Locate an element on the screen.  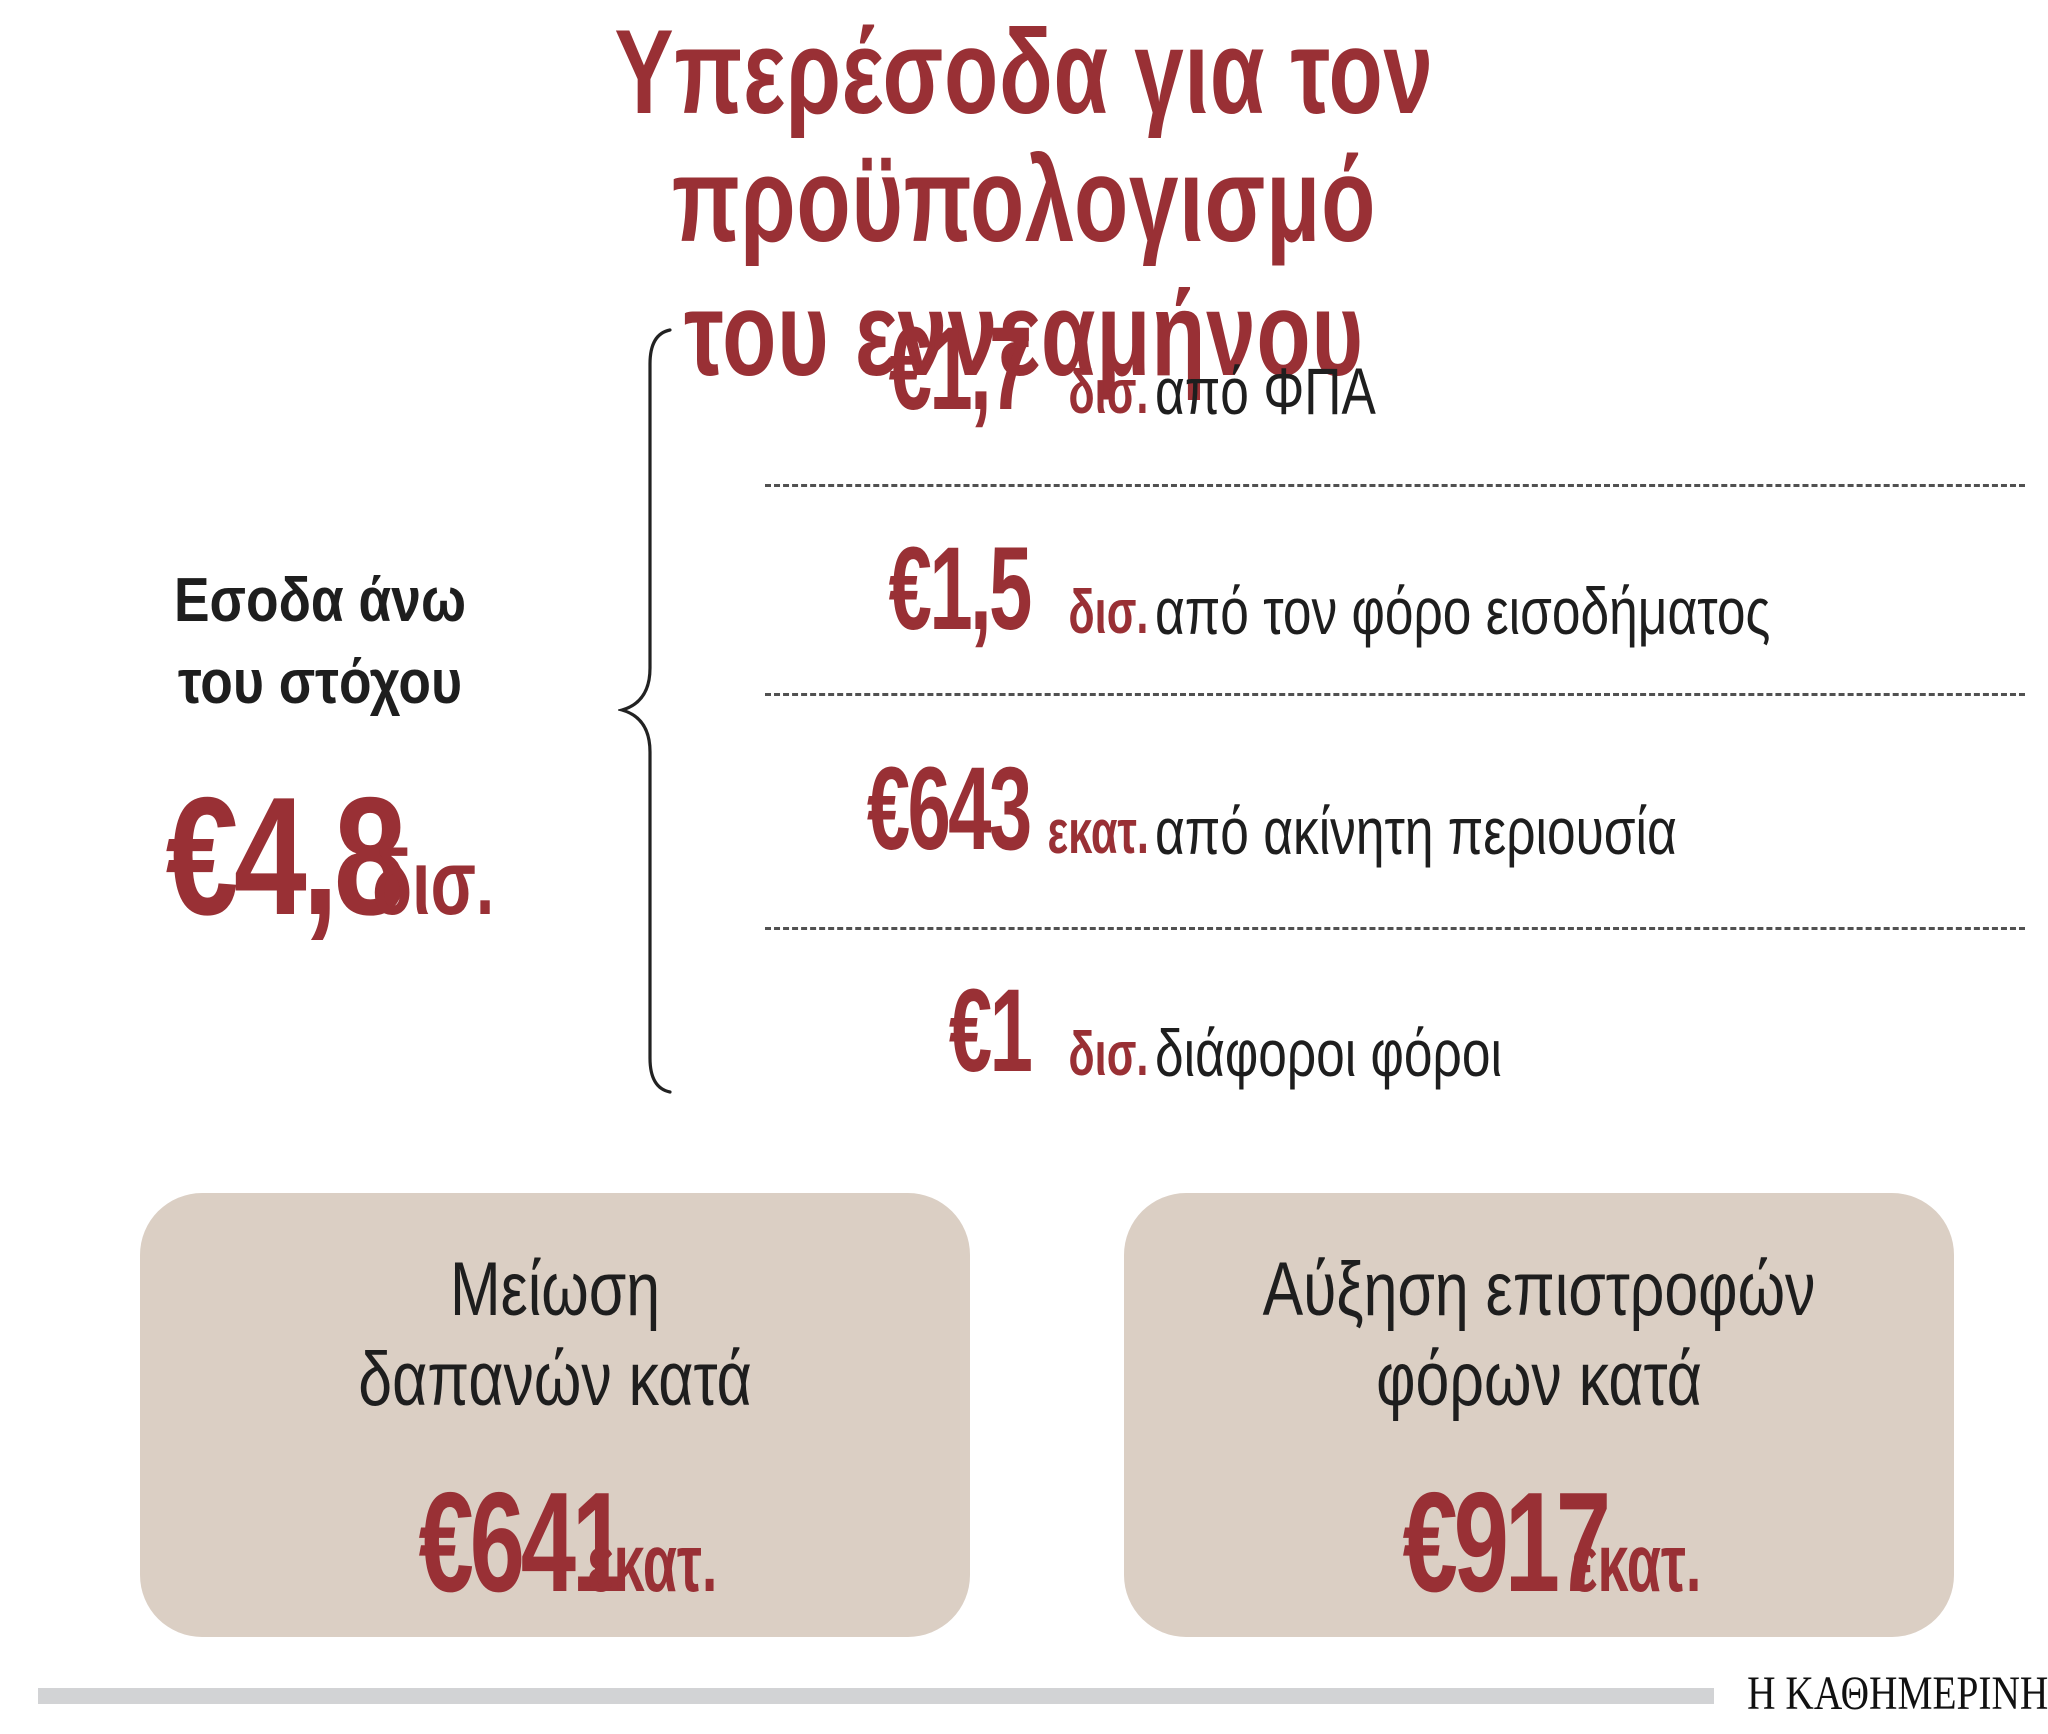
panel-amount: €917 is located at coordinates (1507, 1542).